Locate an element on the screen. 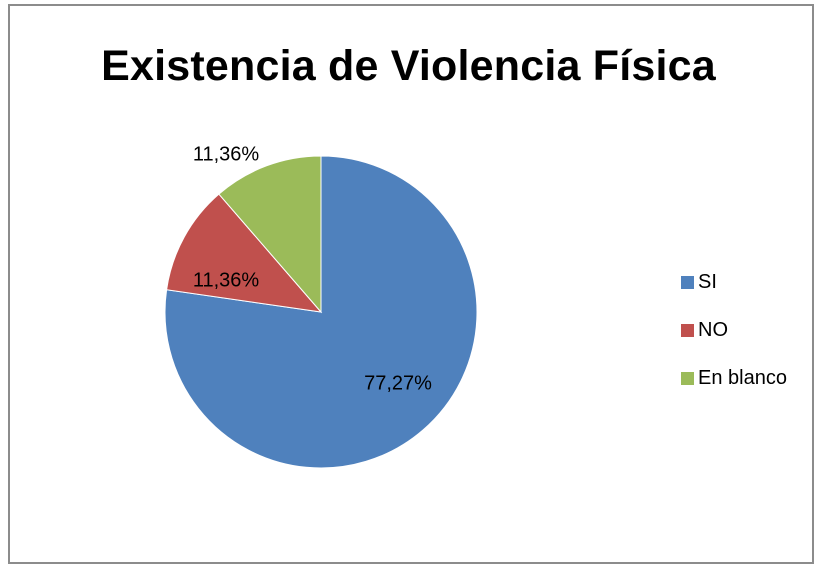 This screenshot has height=564, width=817. data-label-en-blanco: 11,36% is located at coordinates (226, 154).